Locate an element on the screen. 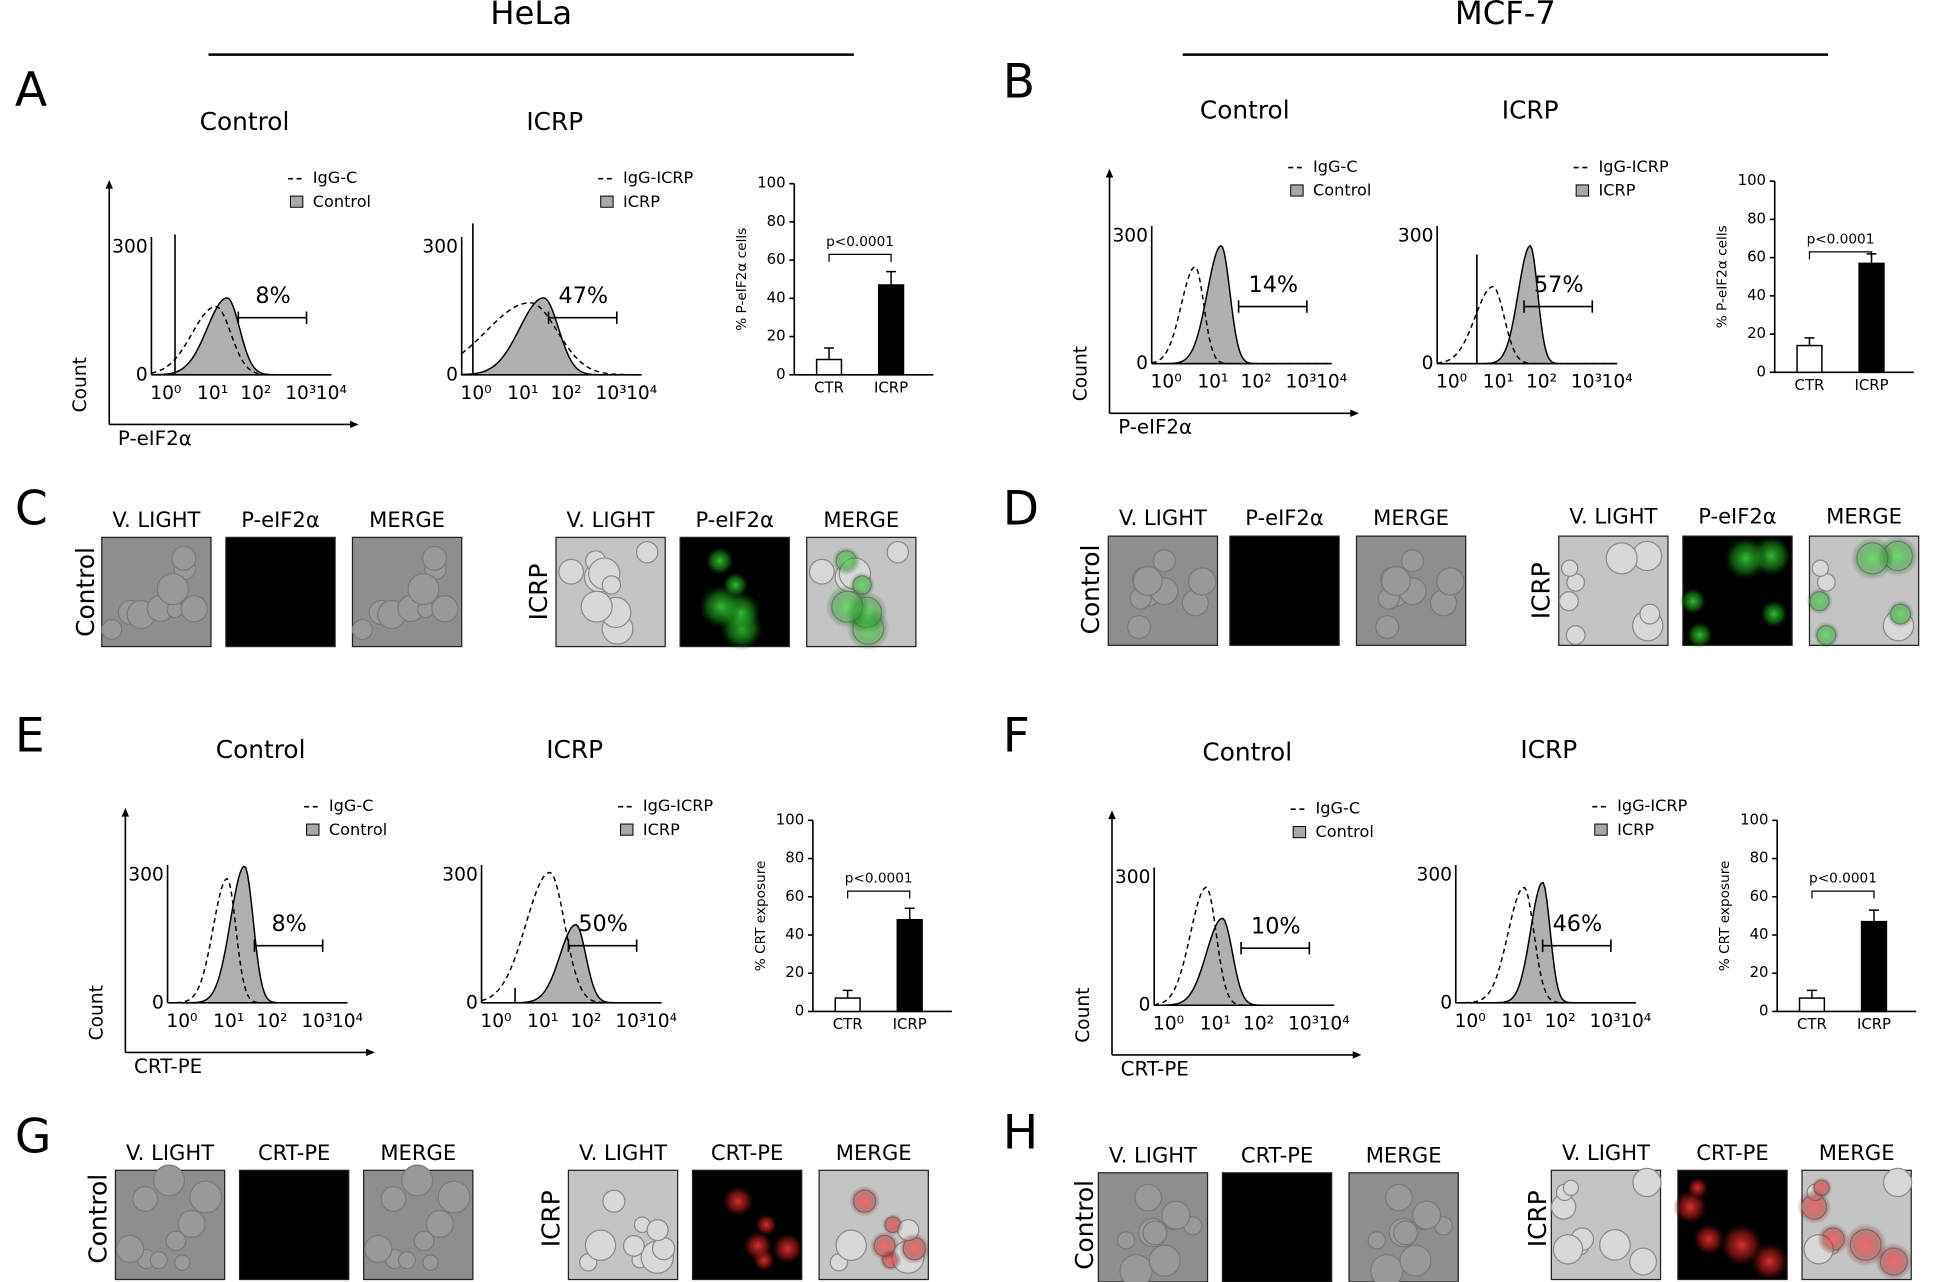  micrograph is located at coordinates (280, 592).